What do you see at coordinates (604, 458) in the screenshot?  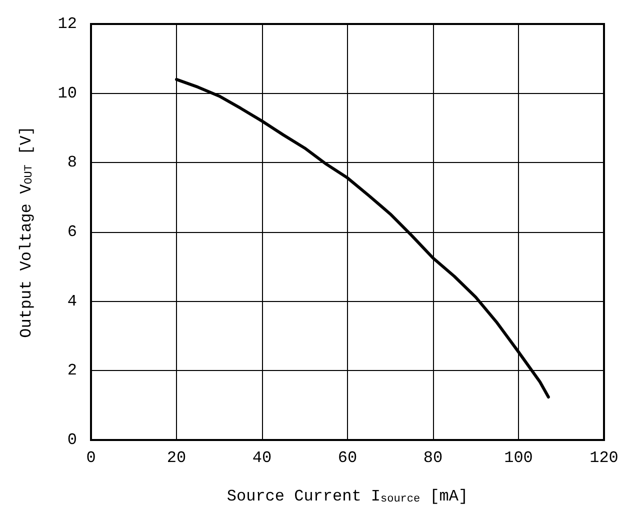 I see `x-tick-label: 120` at bounding box center [604, 458].